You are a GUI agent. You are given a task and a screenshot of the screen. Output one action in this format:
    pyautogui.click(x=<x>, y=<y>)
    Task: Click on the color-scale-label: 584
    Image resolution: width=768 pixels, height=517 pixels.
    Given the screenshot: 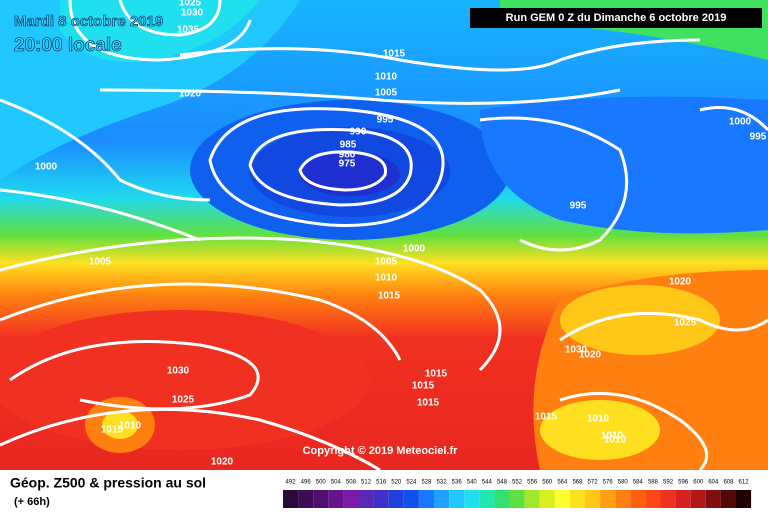 What is the action you would take?
    pyautogui.click(x=638, y=483)
    